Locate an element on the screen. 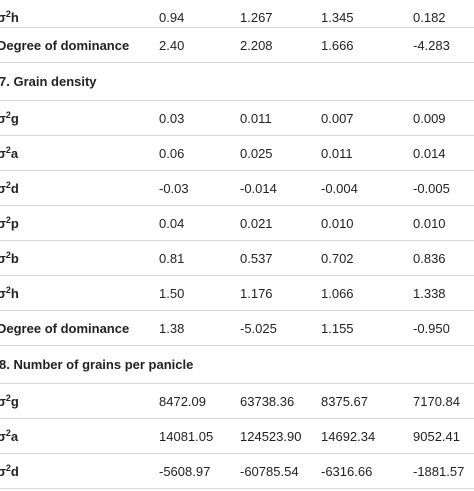 This screenshot has height=491, width=474. table-cell: -5608.97 is located at coordinates (185, 471).